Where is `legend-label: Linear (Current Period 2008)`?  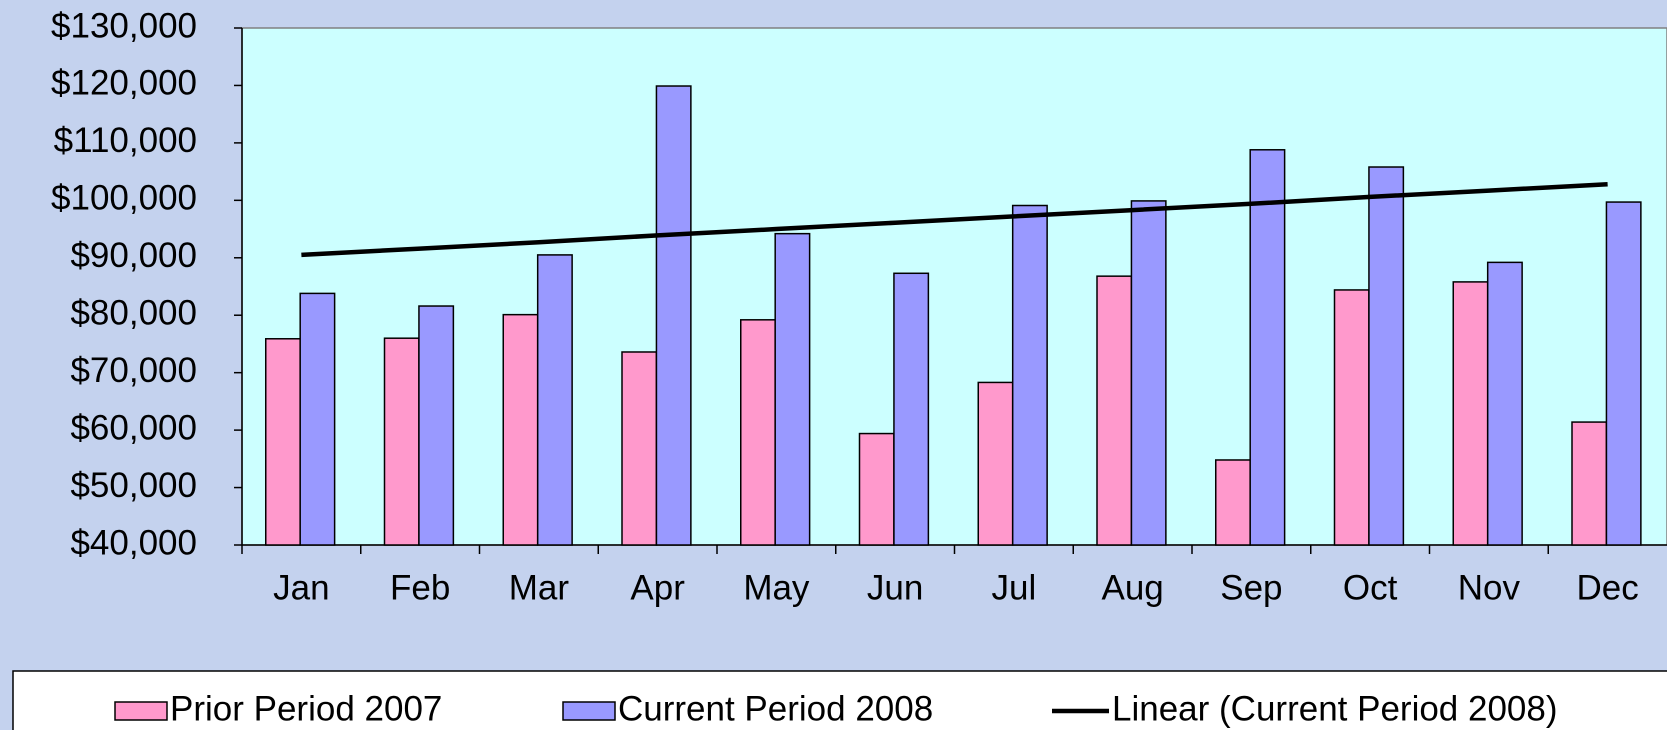 legend-label: Linear (Current Period 2008) is located at coordinates (1335, 708).